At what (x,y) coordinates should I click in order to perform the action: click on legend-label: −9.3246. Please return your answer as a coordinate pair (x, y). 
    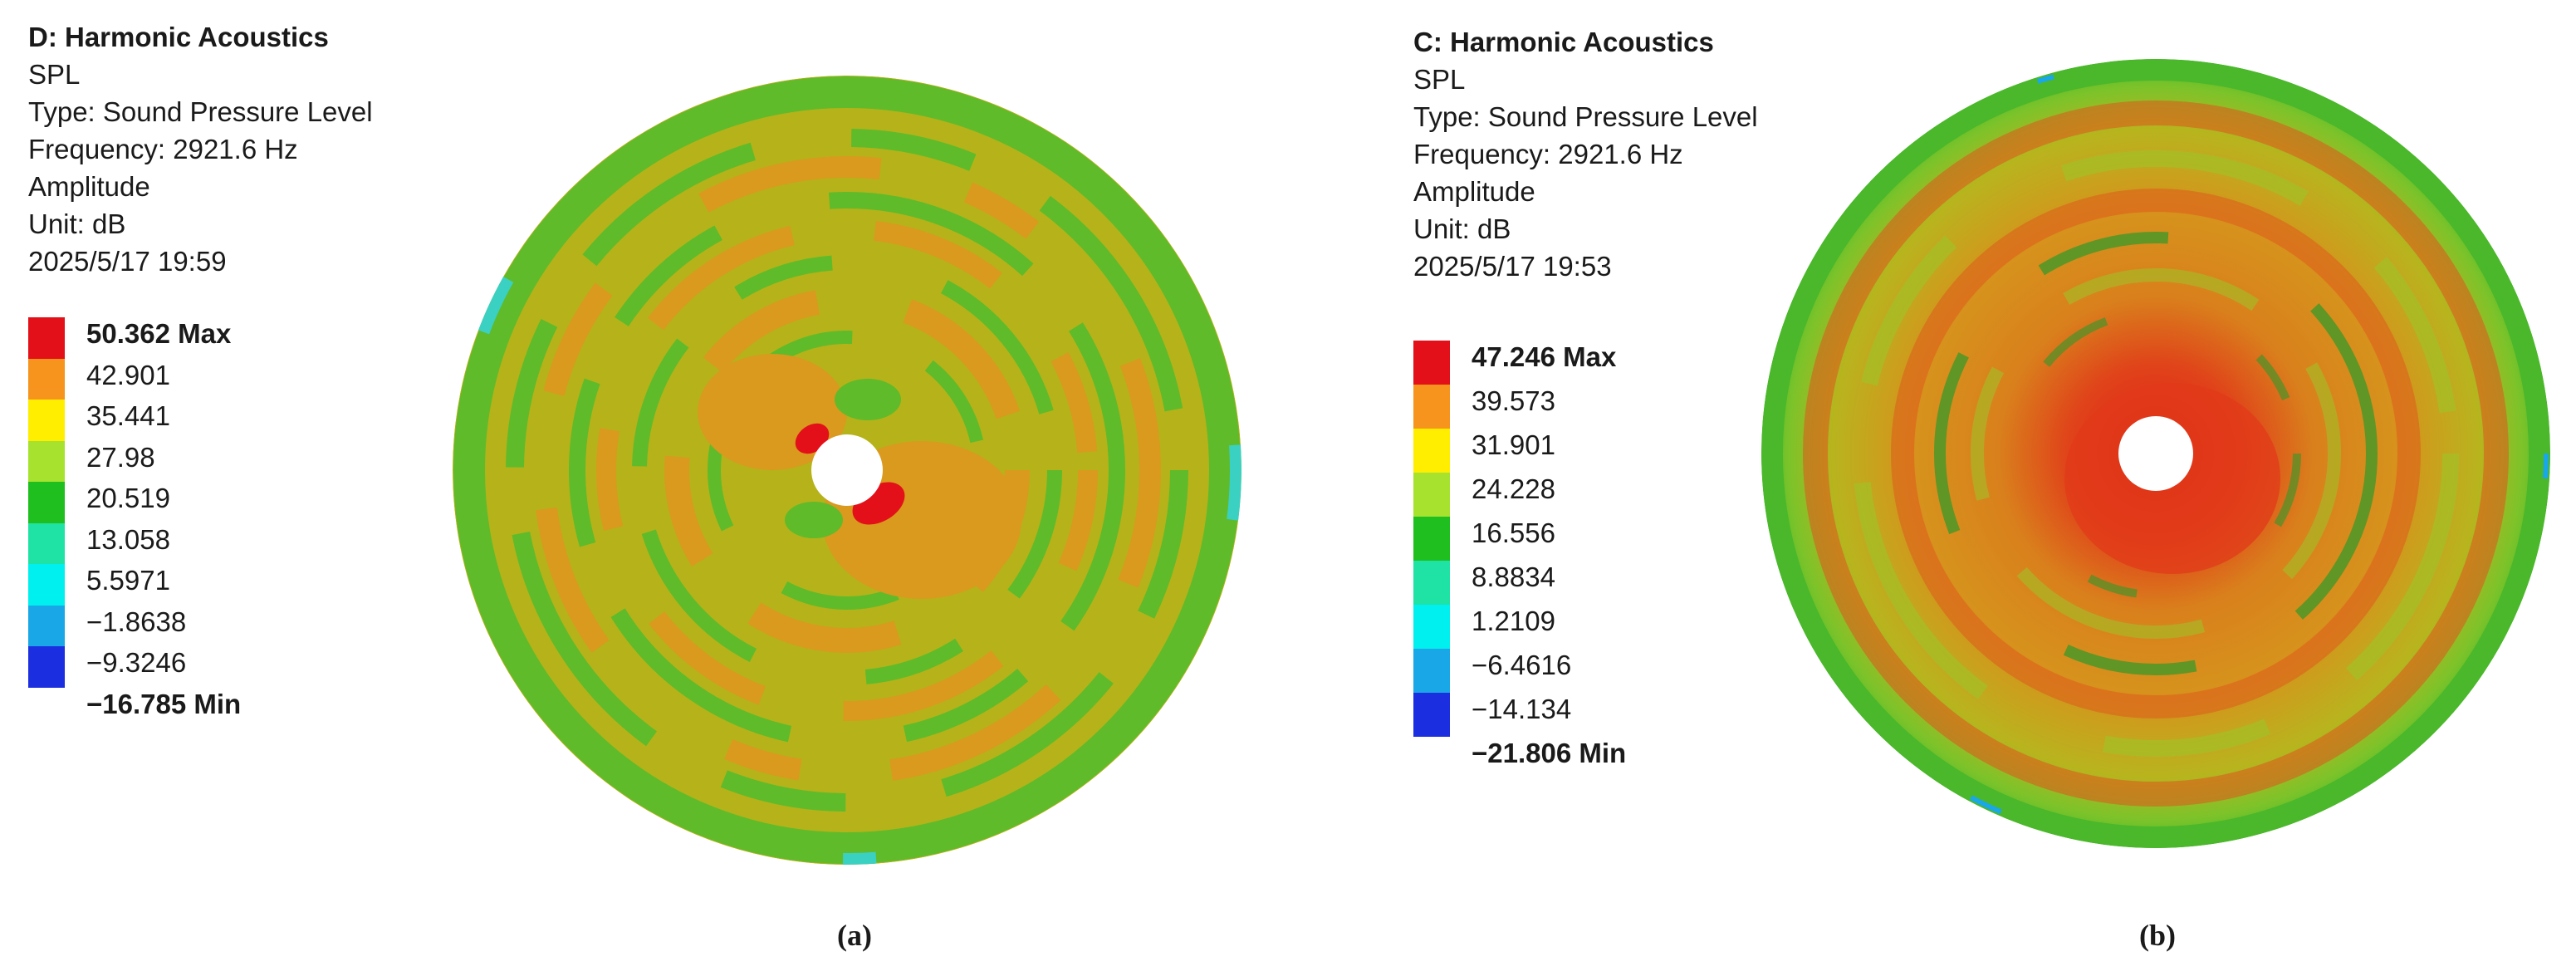
    Looking at the image, I should click on (136, 663).